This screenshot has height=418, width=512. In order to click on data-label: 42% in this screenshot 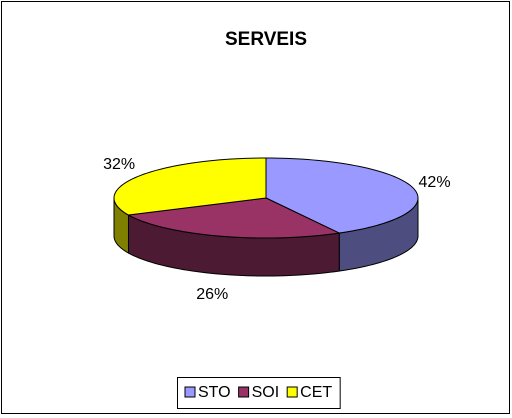, I will do `click(435, 182)`.